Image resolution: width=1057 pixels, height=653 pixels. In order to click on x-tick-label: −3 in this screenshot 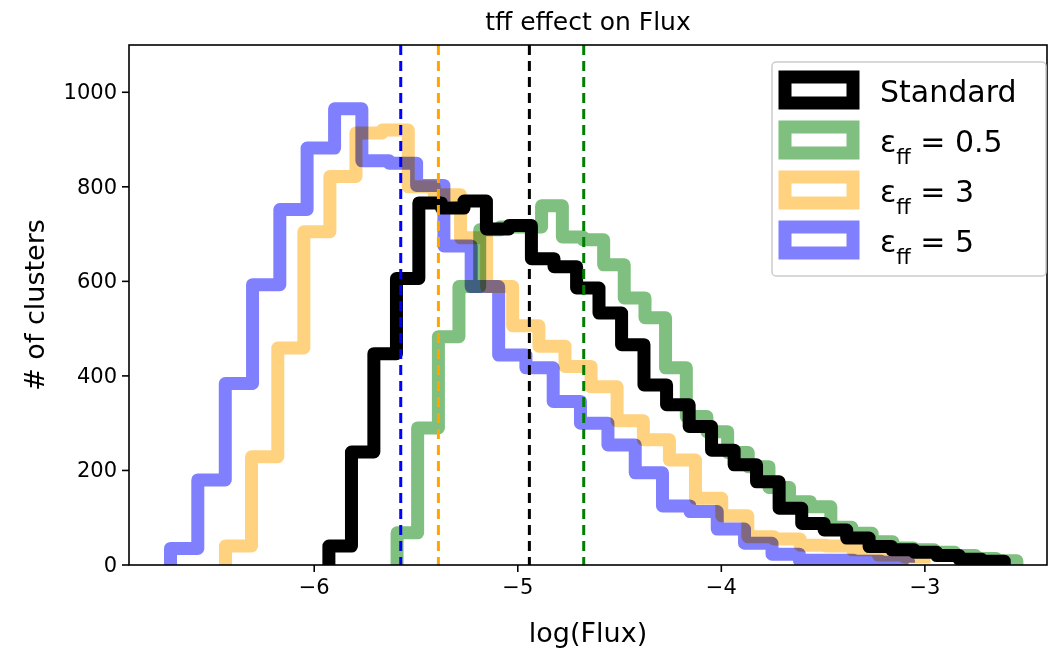, I will do `click(925, 587)`.